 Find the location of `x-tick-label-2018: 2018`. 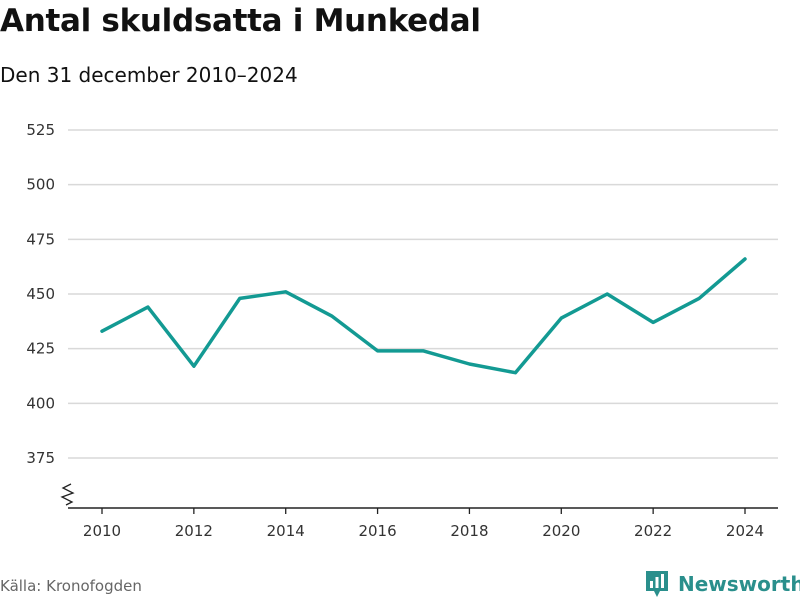

x-tick-label-2018: 2018 is located at coordinates (469, 531).